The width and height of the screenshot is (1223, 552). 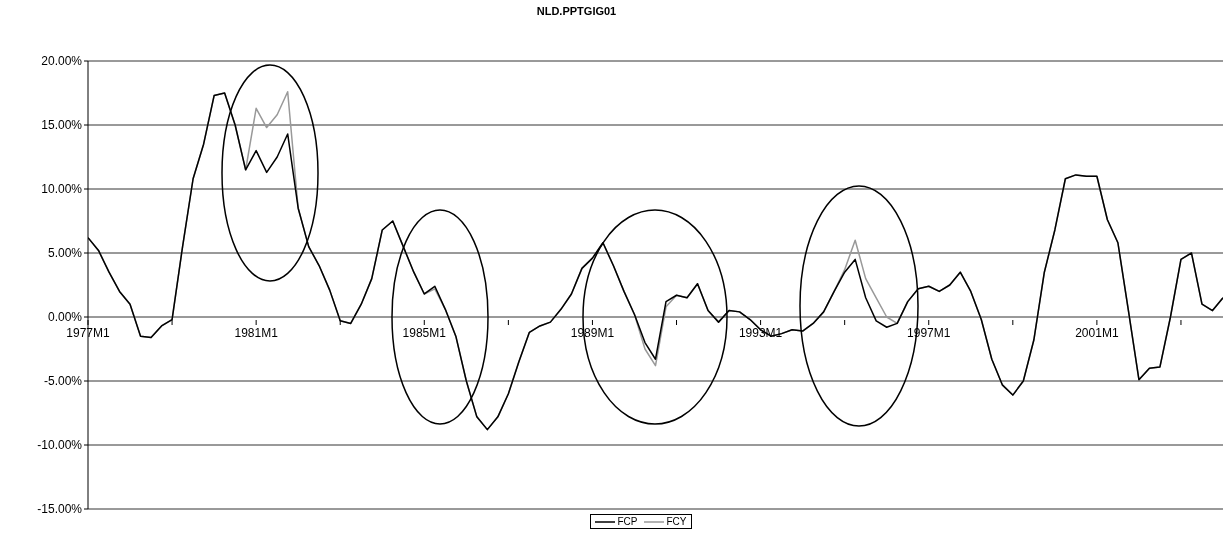 I want to click on x-tick-label: 1977M1, so click(x=88, y=333).